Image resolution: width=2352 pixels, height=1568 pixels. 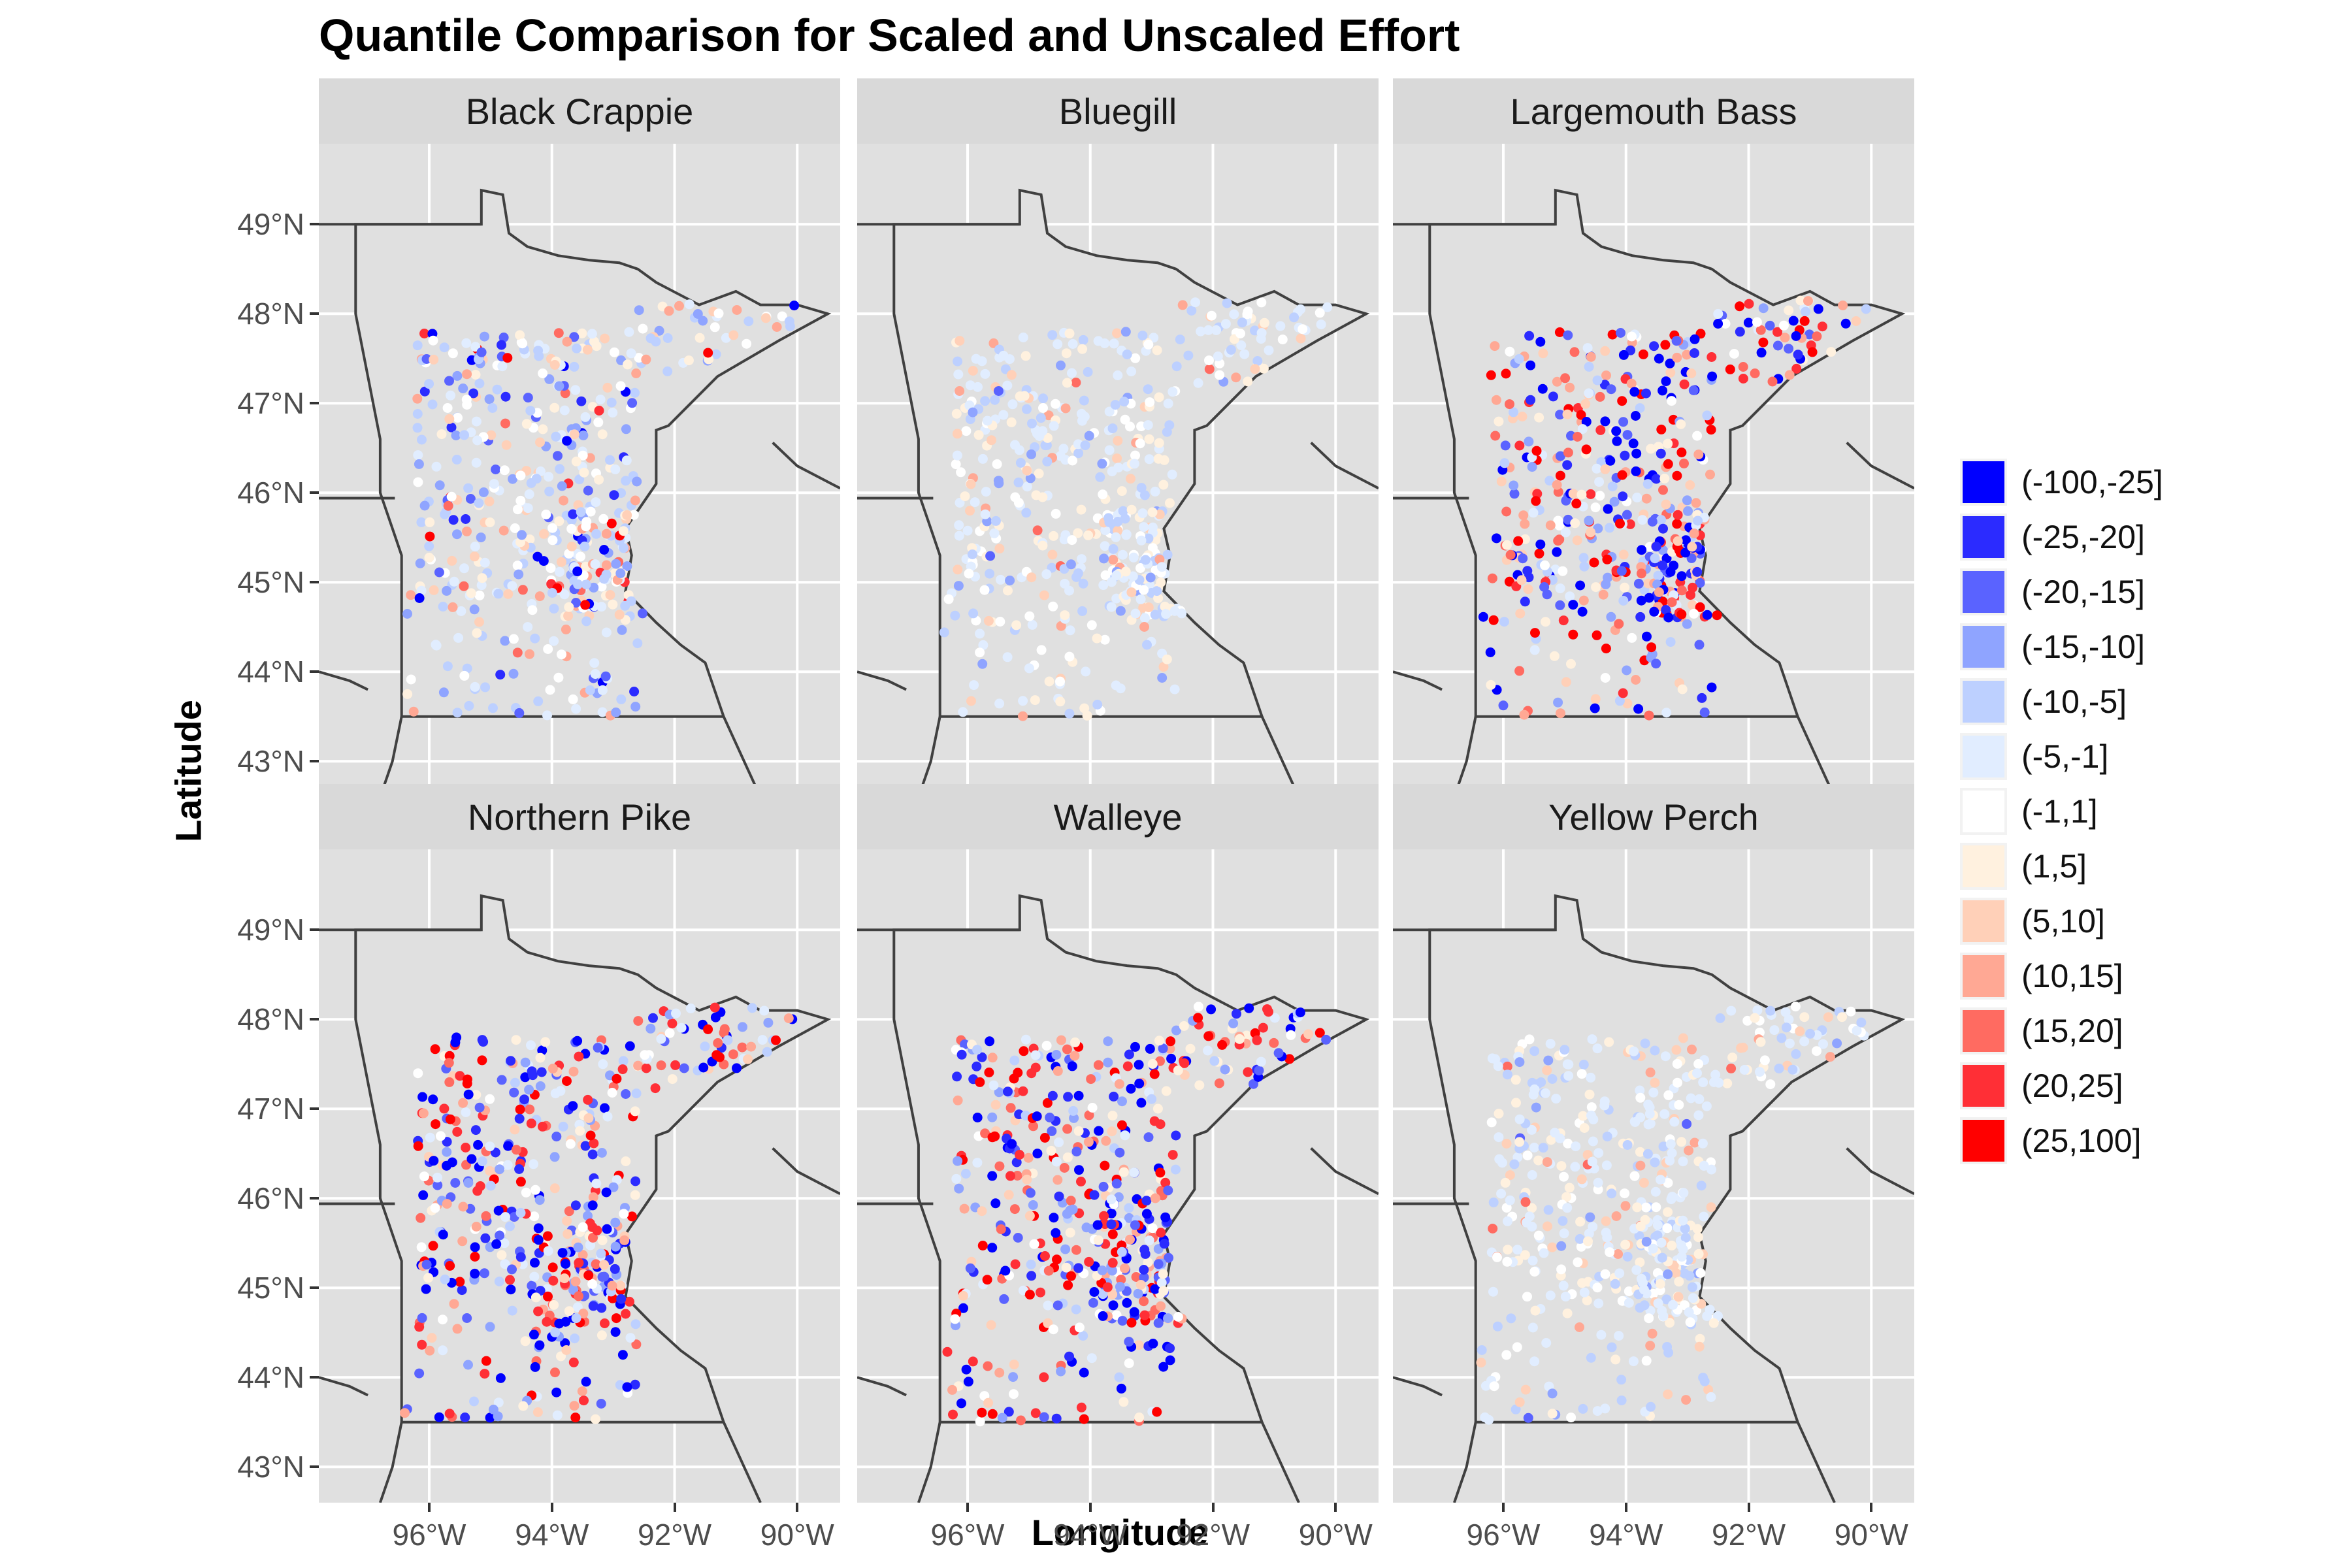 What do you see at coordinates (1983, 482) in the screenshot?
I see `legend-swatch` at bounding box center [1983, 482].